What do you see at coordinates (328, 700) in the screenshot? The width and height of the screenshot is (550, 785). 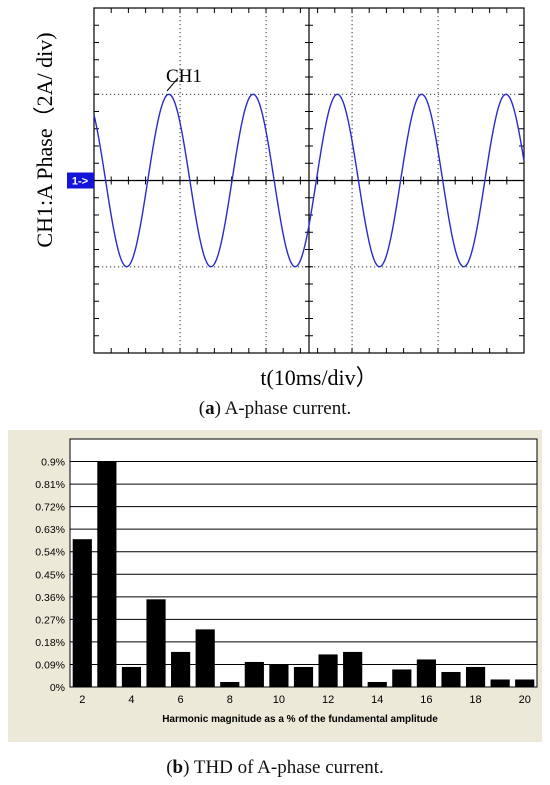 I see `x-tick-label: 12` at bounding box center [328, 700].